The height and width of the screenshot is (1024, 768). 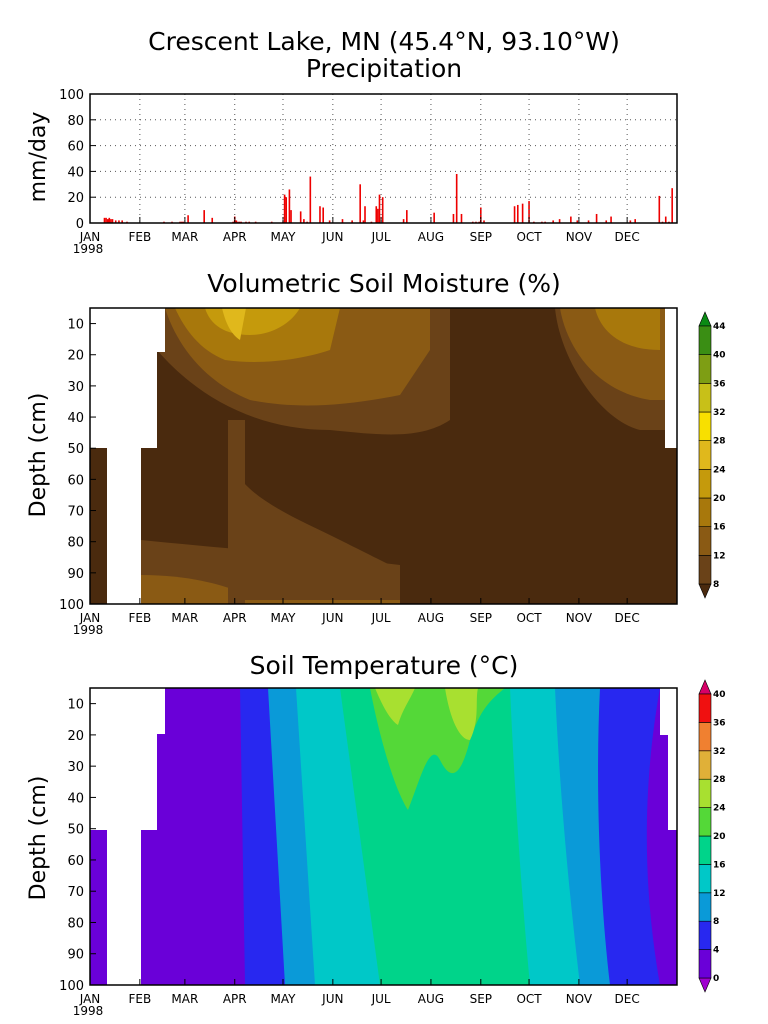 What do you see at coordinates (77, 846) in the screenshot?
I see `temperature-y-axis-ticks: 10 20 30 40 50 60 70 80 90 100` at bounding box center [77, 846].